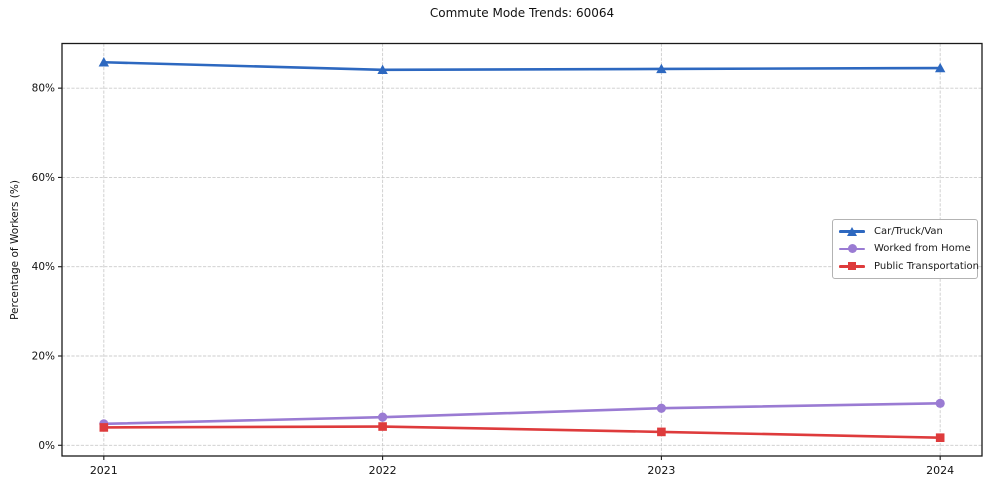  What do you see at coordinates (46, 446) in the screenshot?
I see `y-tick-label: 0%` at bounding box center [46, 446].